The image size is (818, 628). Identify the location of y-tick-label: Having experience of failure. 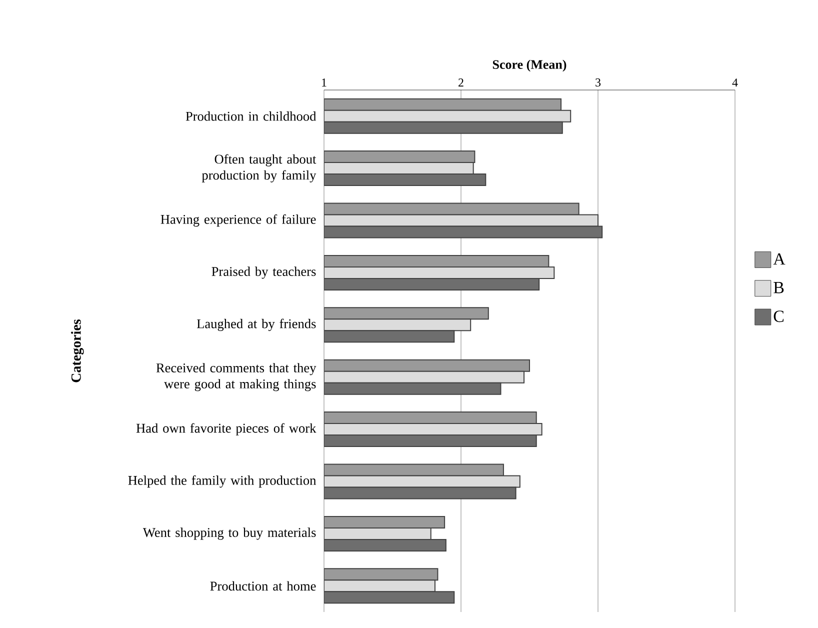
(238, 220).